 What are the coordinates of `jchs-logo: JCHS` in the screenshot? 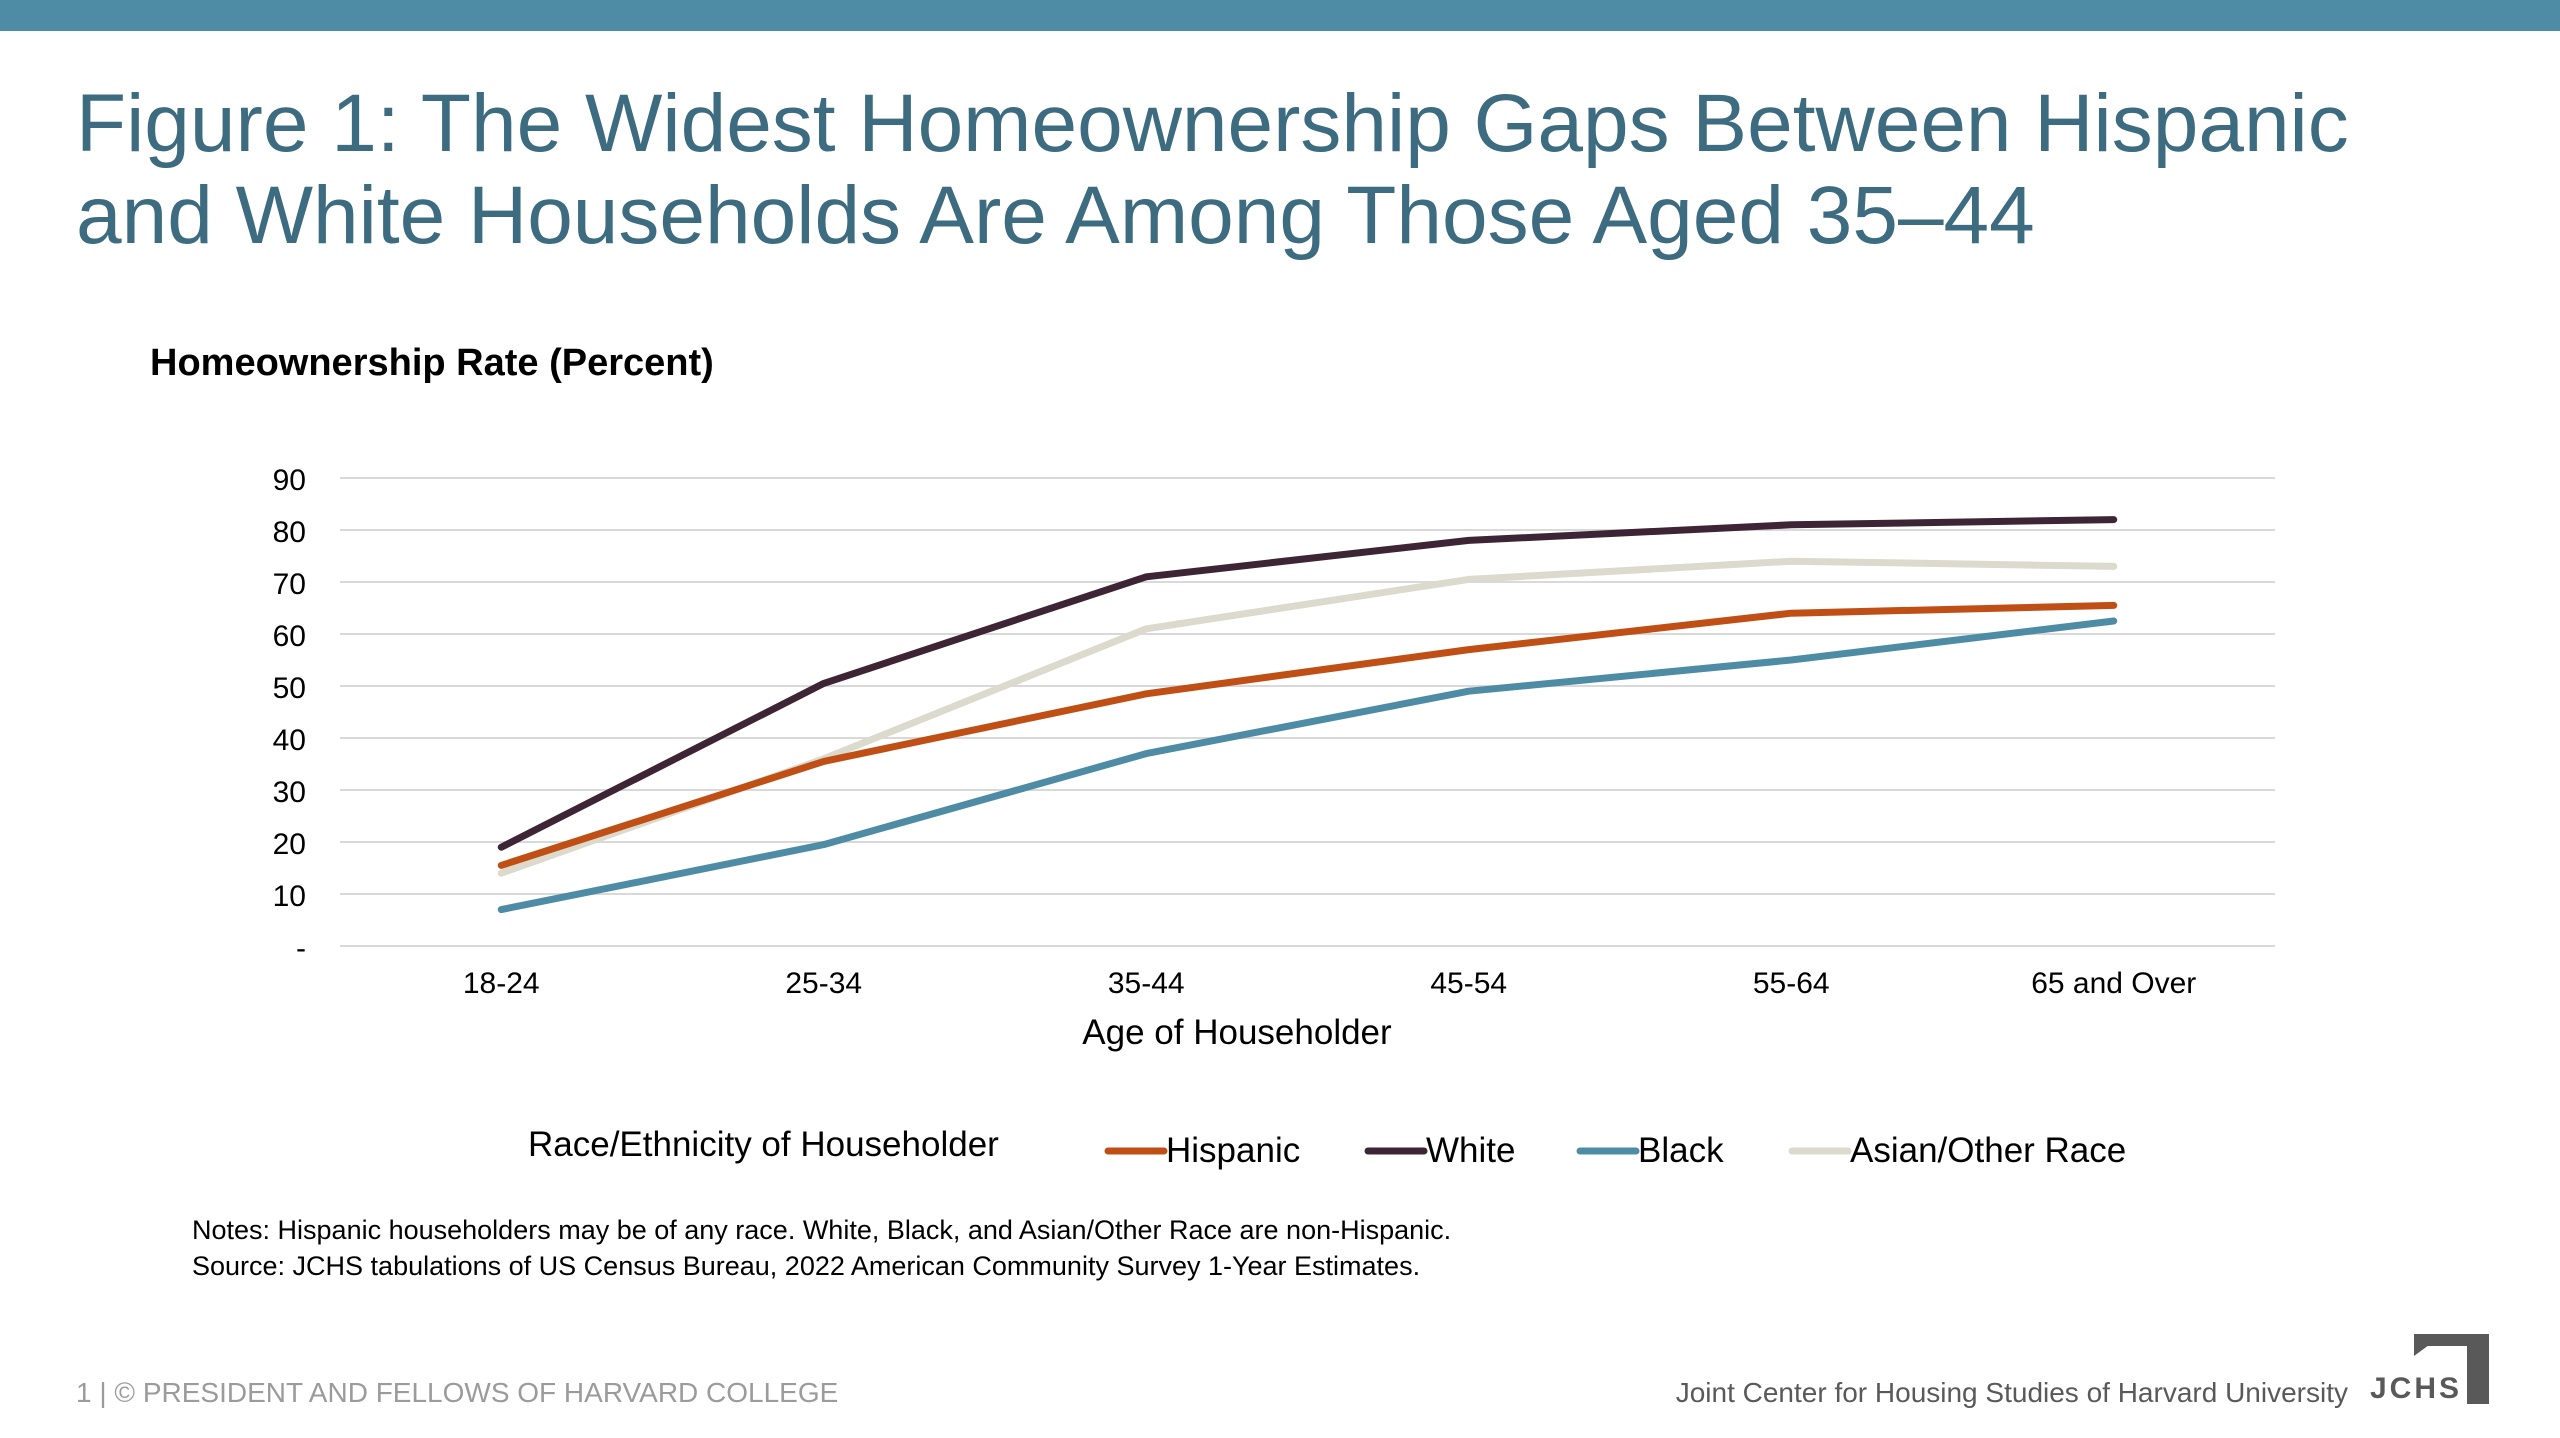 It's located at (2429, 1369).